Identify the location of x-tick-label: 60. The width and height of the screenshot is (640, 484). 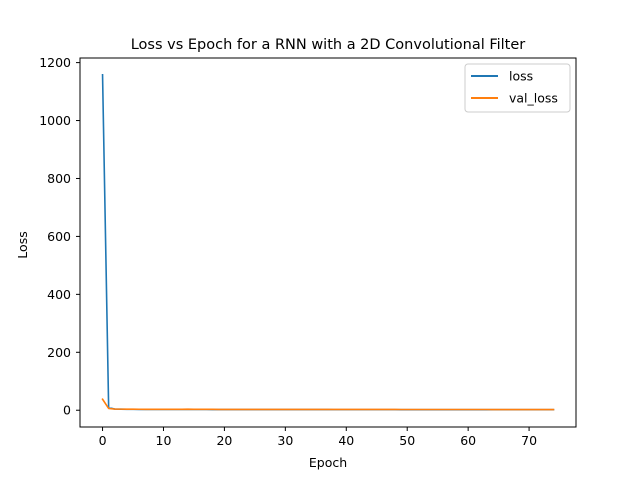
(468, 440).